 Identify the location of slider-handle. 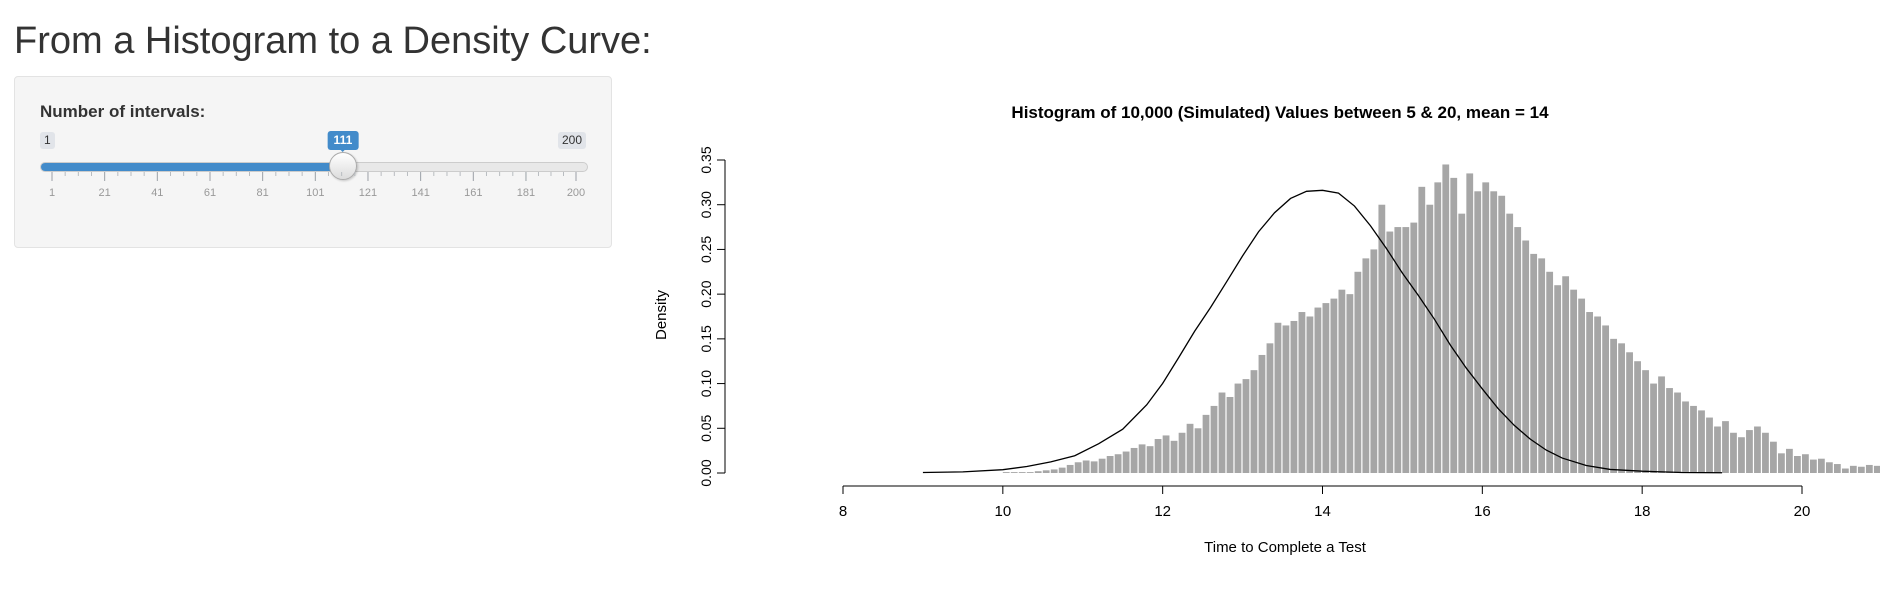
(342, 166).